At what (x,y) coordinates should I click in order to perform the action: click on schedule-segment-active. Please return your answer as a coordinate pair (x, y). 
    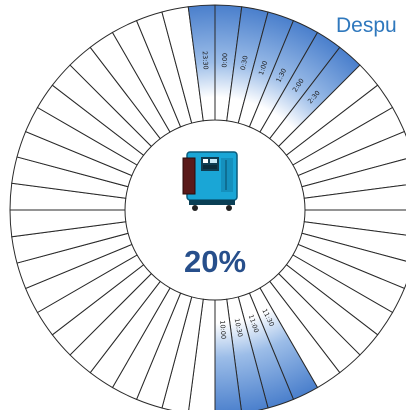
    Looking at the image, I should click on (201, 63).